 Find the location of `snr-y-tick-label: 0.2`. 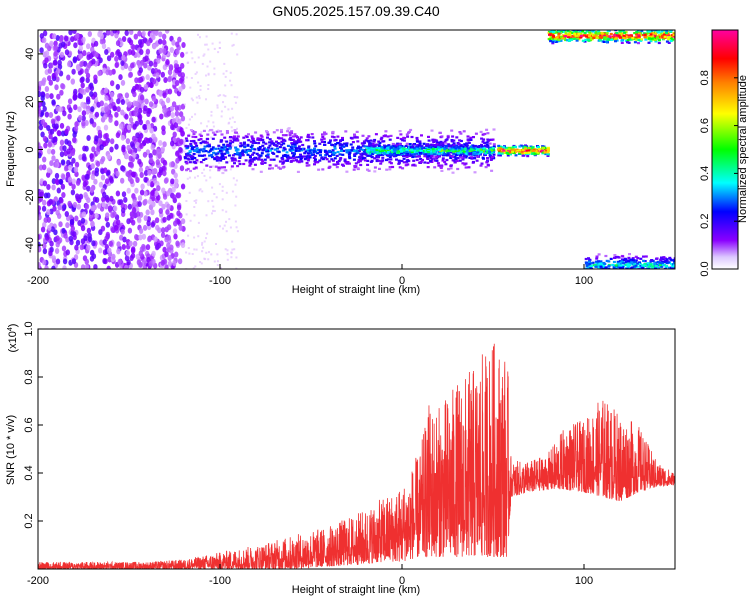

snr-y-tick-label: 0.2 is located at coordinates (29, 520).